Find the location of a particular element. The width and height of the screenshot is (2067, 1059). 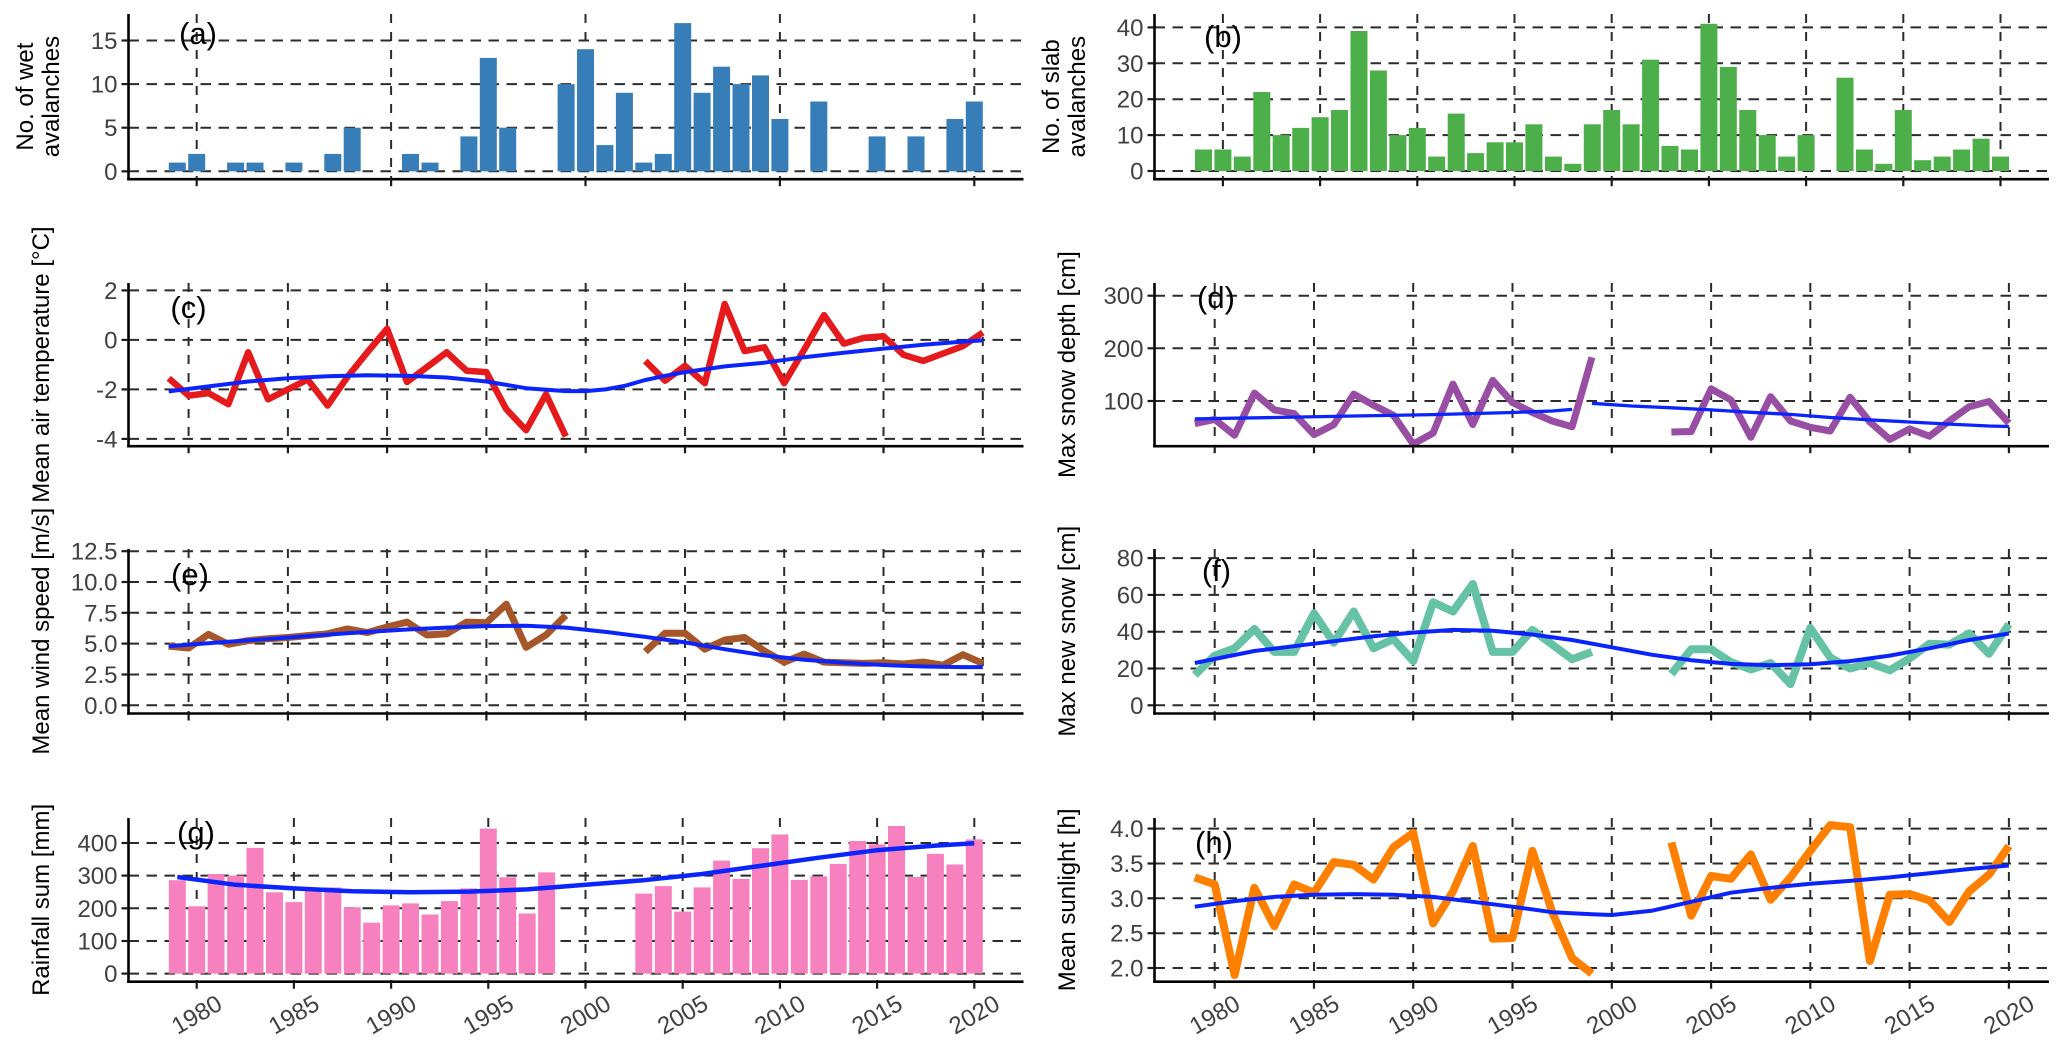

svg-text: 80 is located at coordinates (1130, 559).